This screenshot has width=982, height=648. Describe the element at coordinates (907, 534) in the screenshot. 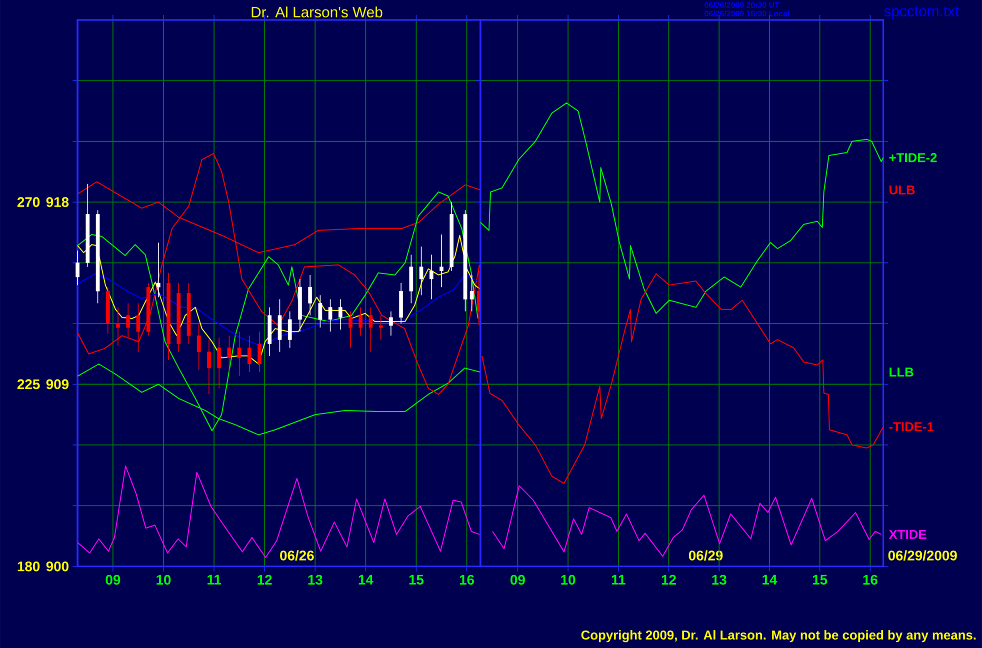

I see `series-label: XTIDE` at that location.